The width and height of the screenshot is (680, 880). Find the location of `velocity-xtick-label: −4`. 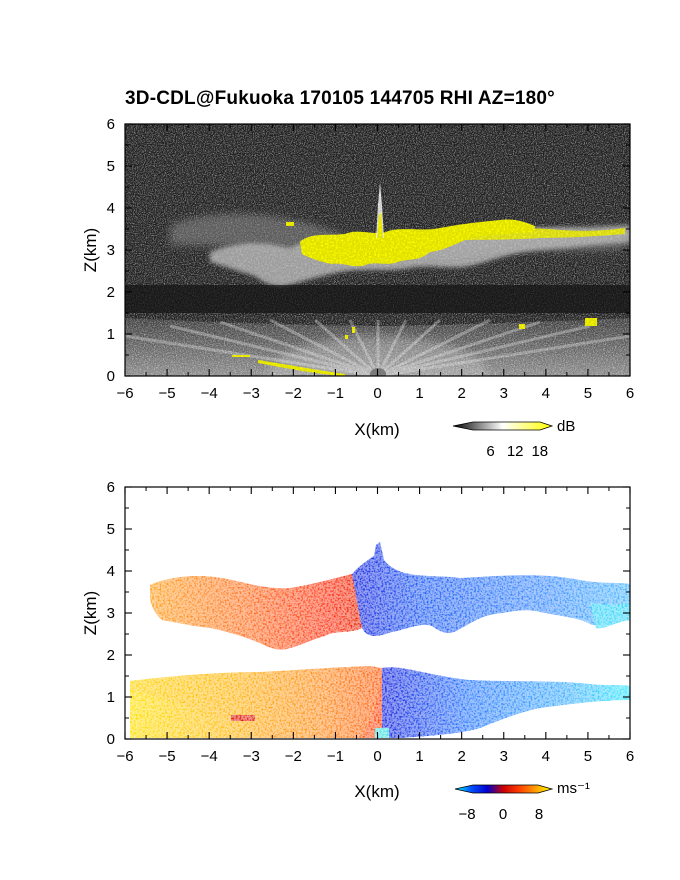

velocity-xtick-label: −4 is located at coordinates (209, 756).